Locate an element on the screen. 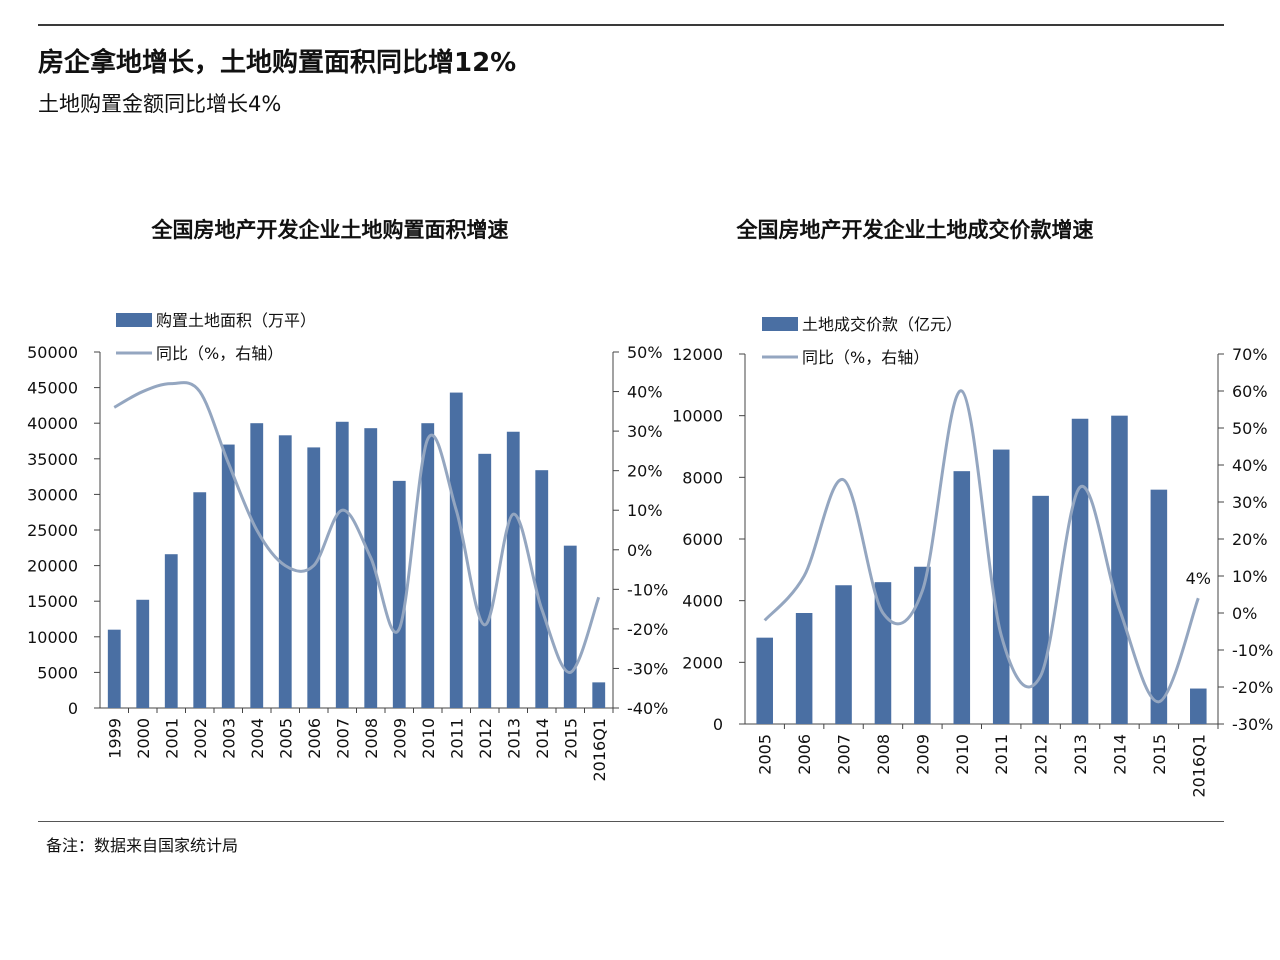  x-tick-label: 2004 is located at coordinates (257, 738).